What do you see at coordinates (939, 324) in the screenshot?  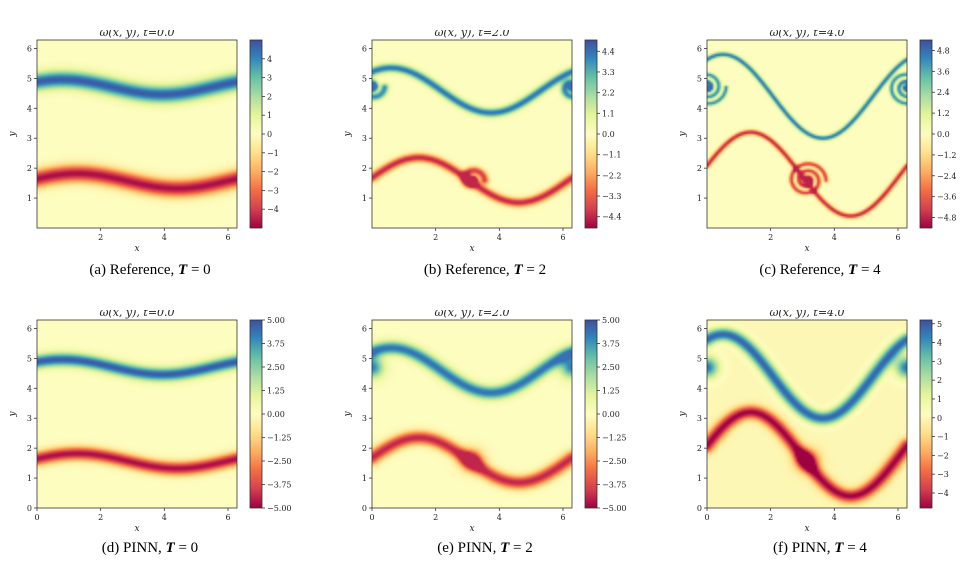 I see `colorbar-tick-label: 5` at bounding box center [939, 324].